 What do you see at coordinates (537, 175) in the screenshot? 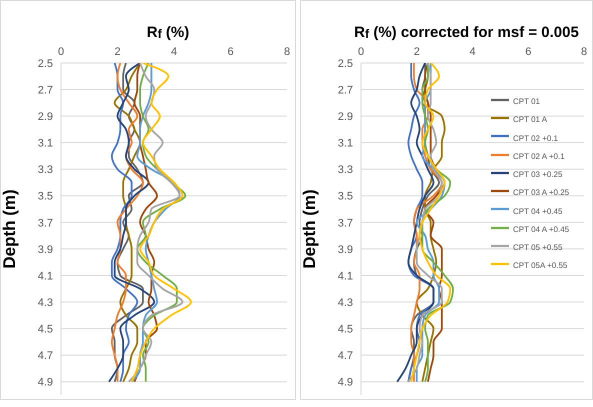
I see `legend-label: CPT 03 +0.25` at bounding box center [537, 175].